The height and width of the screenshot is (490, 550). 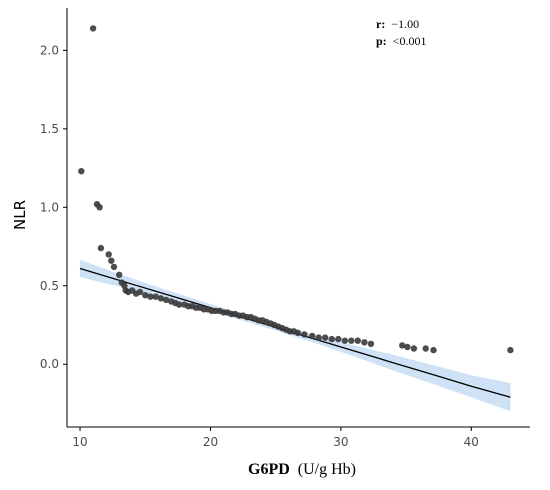 I want to click on y-tick-label: 1.0, so click(x=49, y=207).